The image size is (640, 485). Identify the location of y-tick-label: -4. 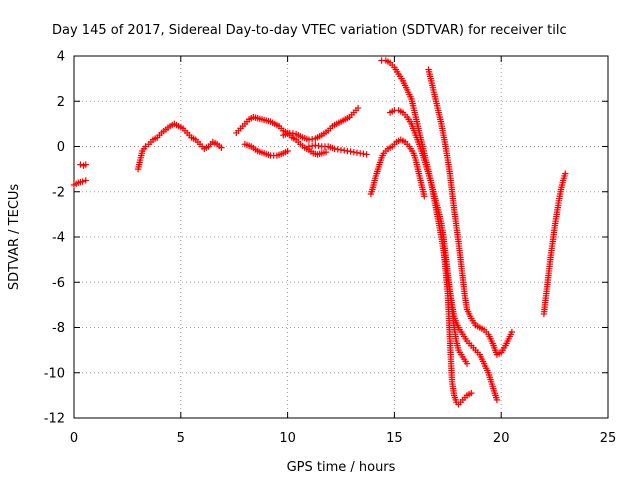
(58, 238).